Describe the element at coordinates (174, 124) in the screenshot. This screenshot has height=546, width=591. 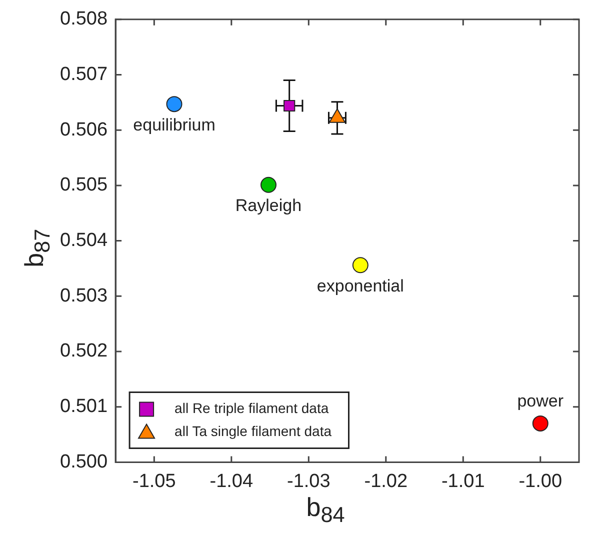
I see `annotation: equilibrium` at that location.